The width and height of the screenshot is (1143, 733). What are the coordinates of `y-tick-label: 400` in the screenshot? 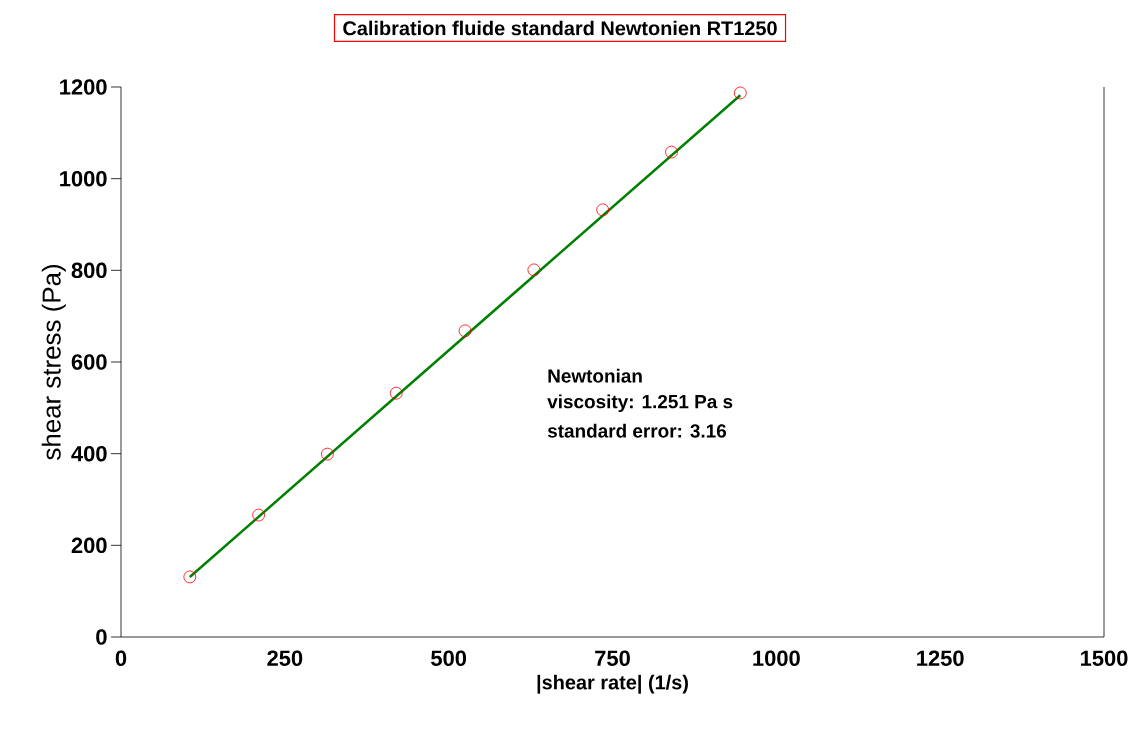 It's located at (89, 453).